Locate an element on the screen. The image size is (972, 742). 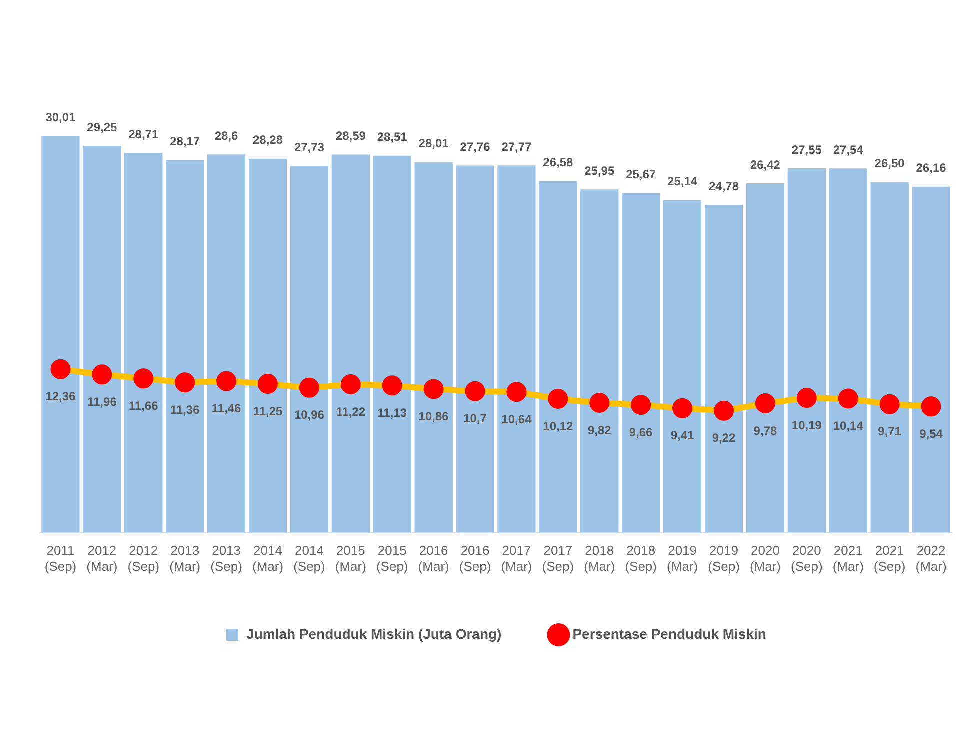
data-label: 25,67 is located at coordinates (641, 175).